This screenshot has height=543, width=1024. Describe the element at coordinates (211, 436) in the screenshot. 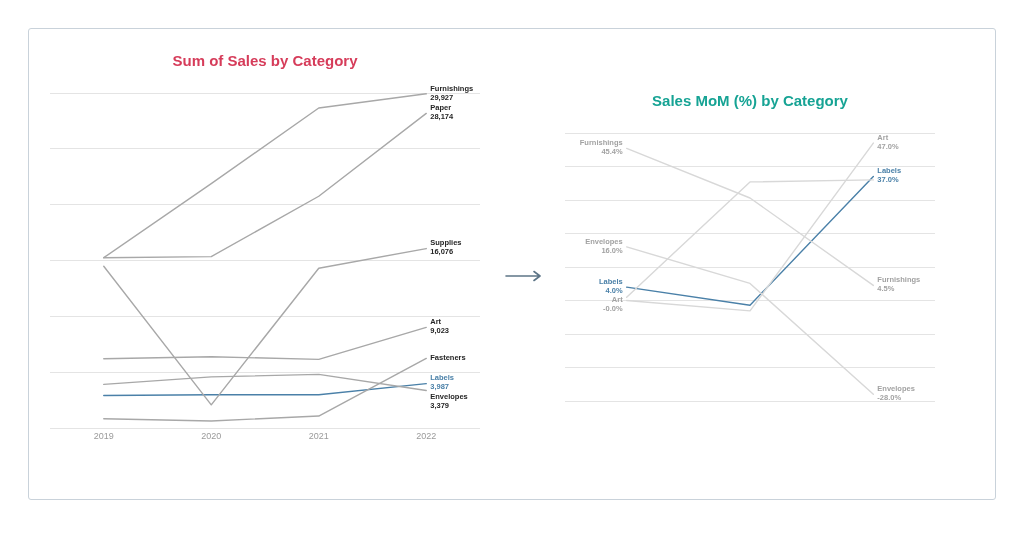

I see `x-tick-label: 2020` at that location.